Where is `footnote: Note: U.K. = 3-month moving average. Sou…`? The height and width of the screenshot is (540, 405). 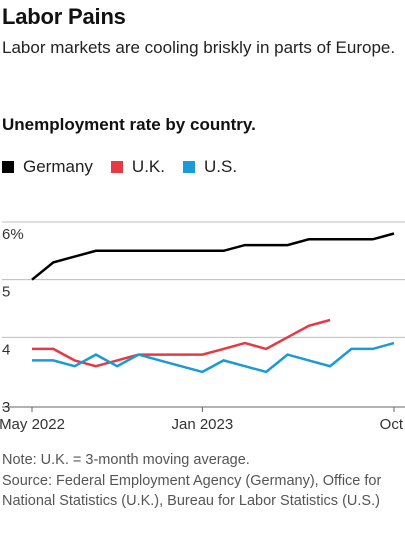
footnote: Note: U.K. = 3-month moving average. Sou… is located at coordinates (202, 481).